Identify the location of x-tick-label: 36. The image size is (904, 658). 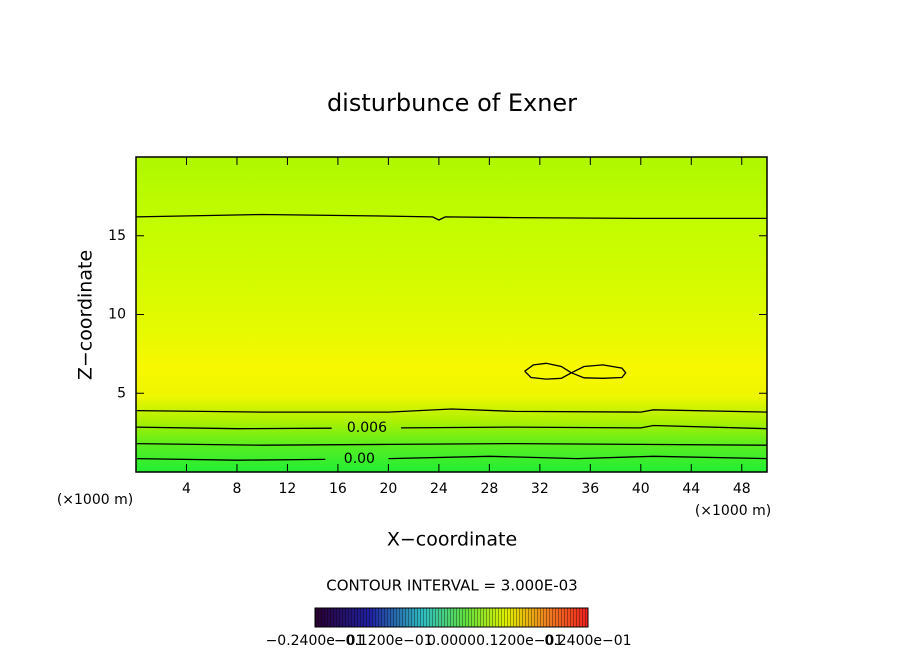
(590, 489).